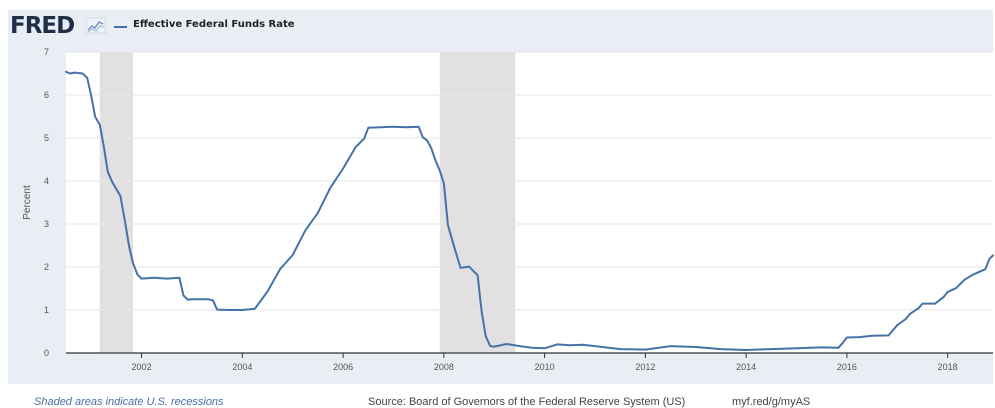 The image size is (995, 408). I want to click on x-tick-label: 2002, so click(142, 367).